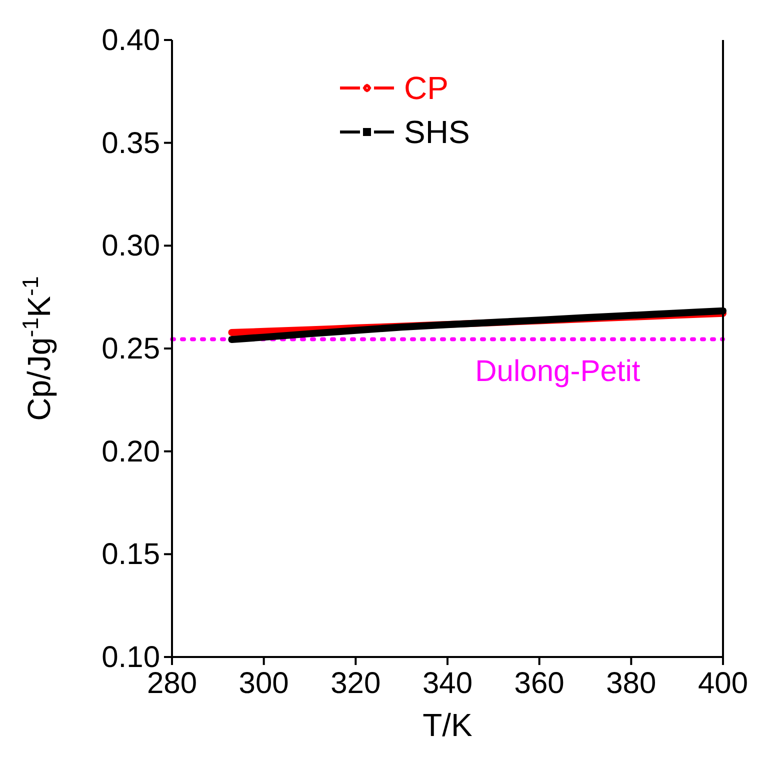 Image resolution: width=764 pixels, height=758 pixels. I want to click on x-tick-label: 400, so click(723, 683).